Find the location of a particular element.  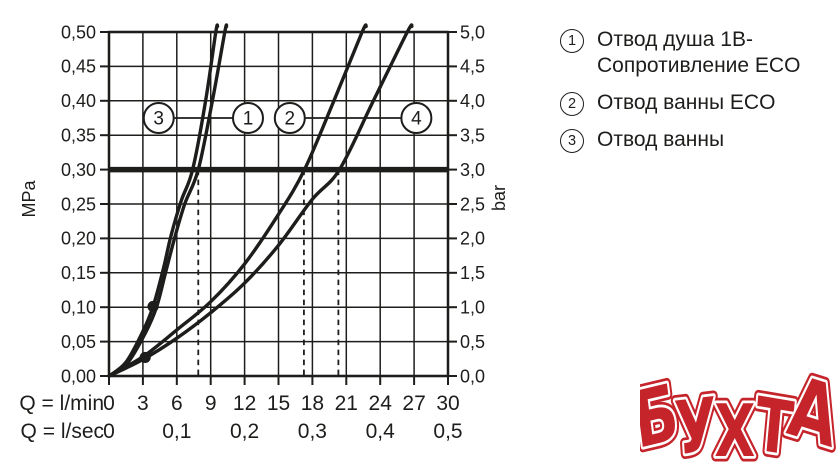

svg-text: 0,05 is located at coordinates (78, 342).